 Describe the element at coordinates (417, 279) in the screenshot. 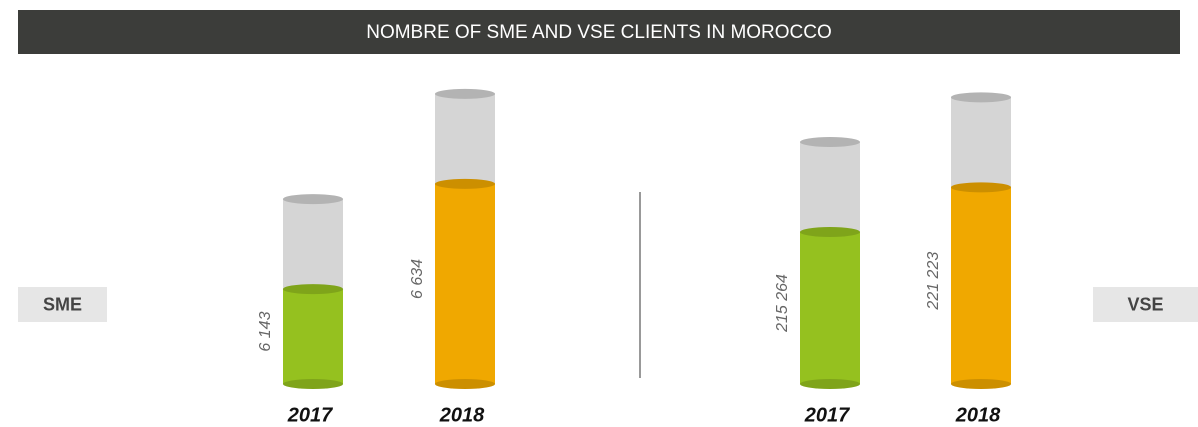

I see `value-label: 6 634` at that location.